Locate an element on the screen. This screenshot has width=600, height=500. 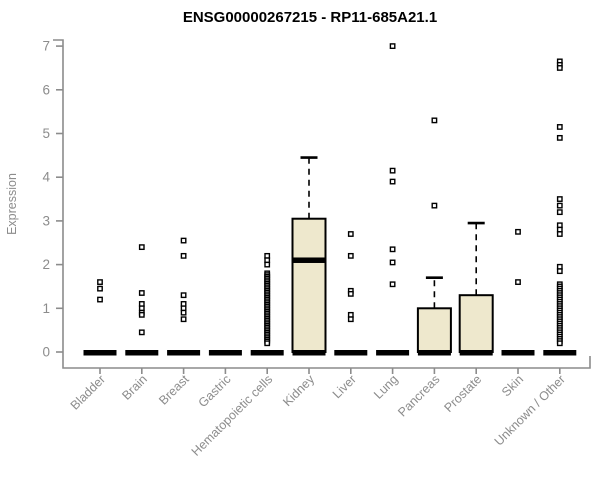
box-group-kidney is located at coordinates (309, 256).